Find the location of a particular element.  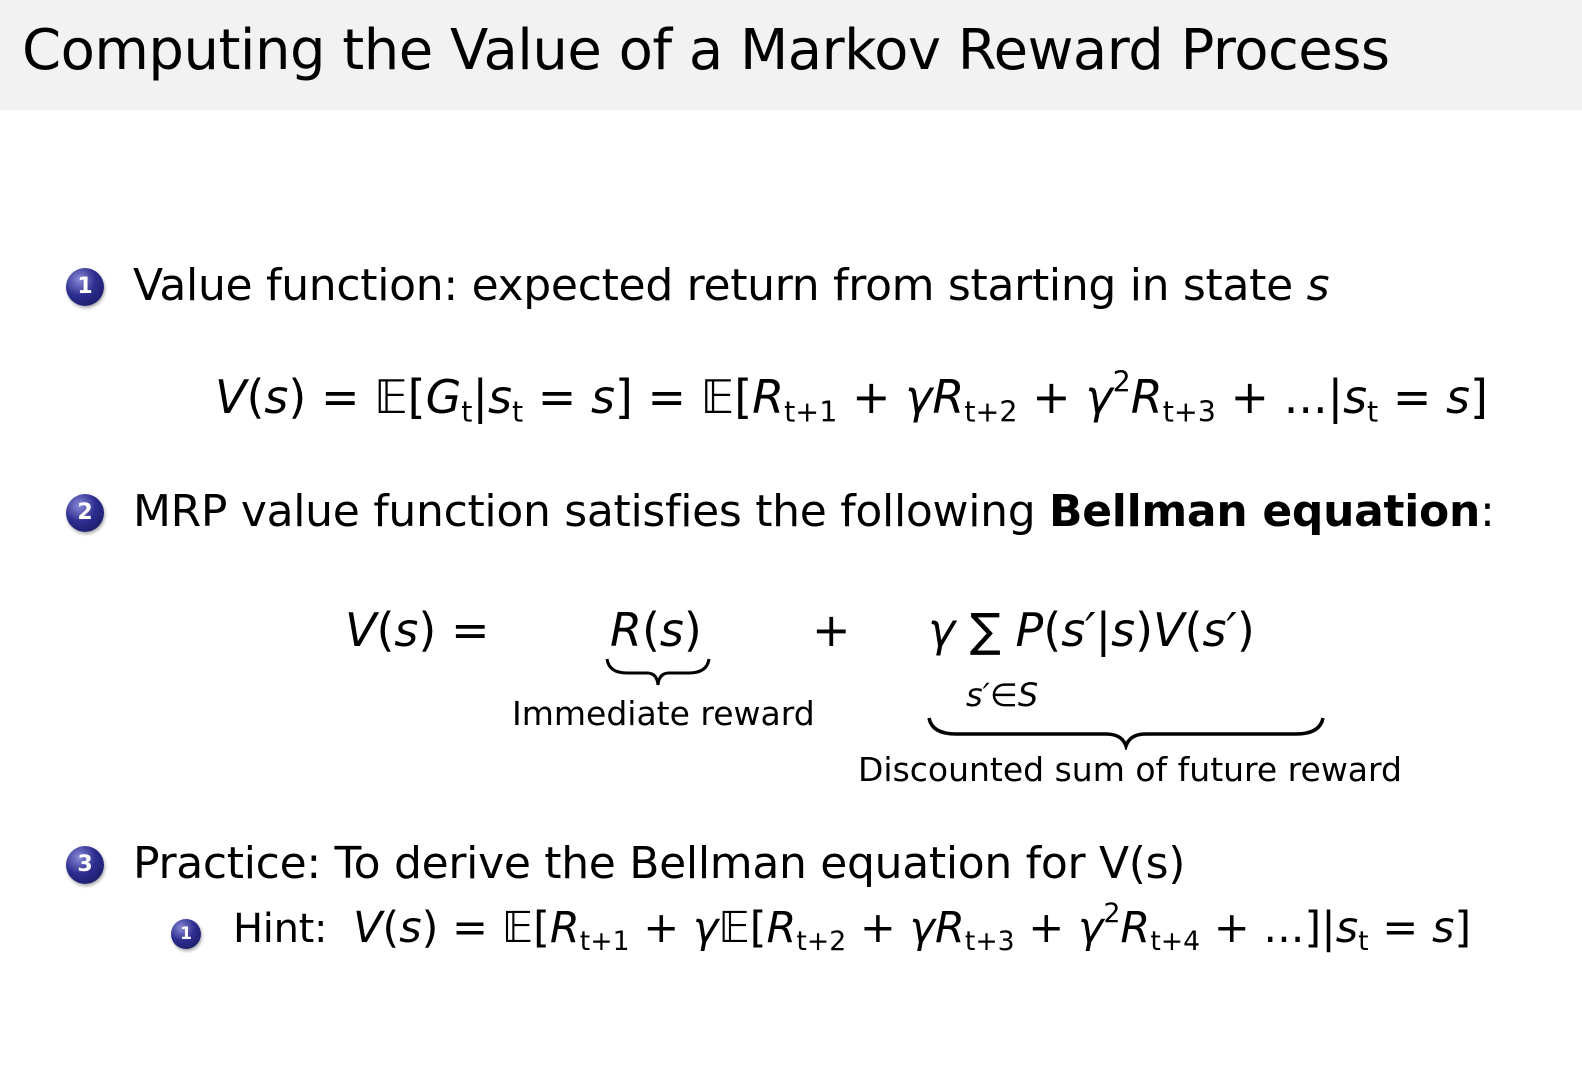

math-token: S is located at coordinates (1028, 695).